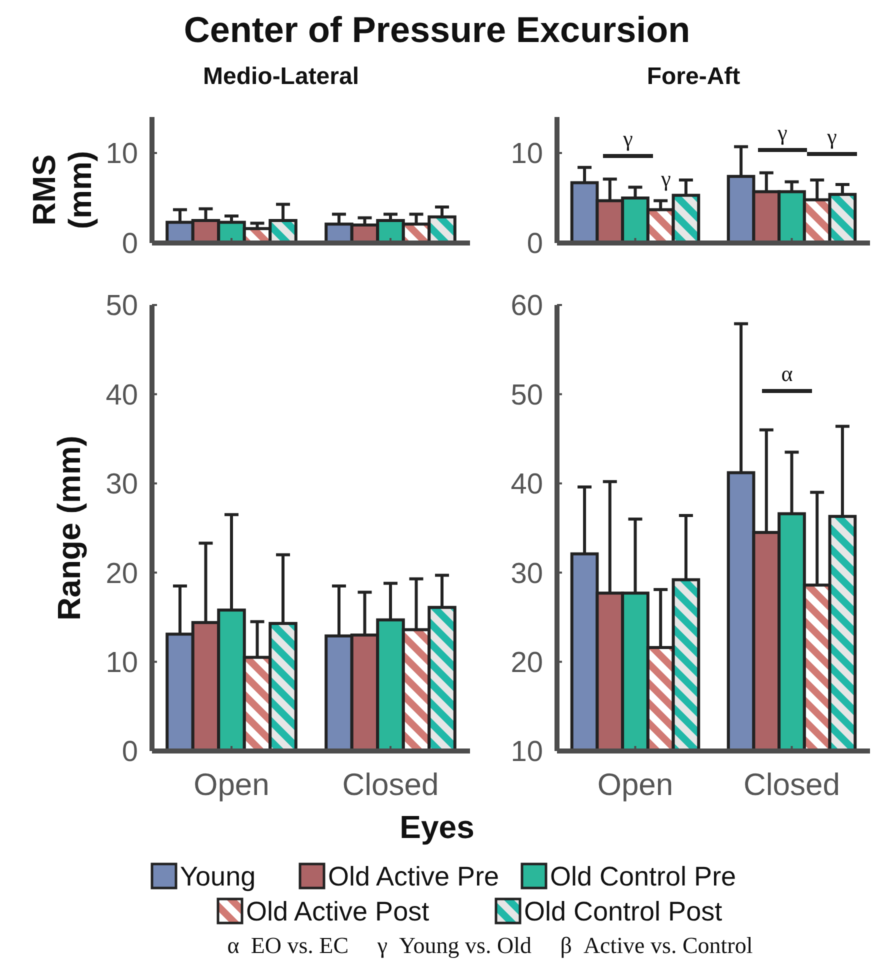  What do you see at coordinates (693, 76) in the screenshot?
I see `chart-subtitle: Fore-Aft` at bounding box center [693, 76].